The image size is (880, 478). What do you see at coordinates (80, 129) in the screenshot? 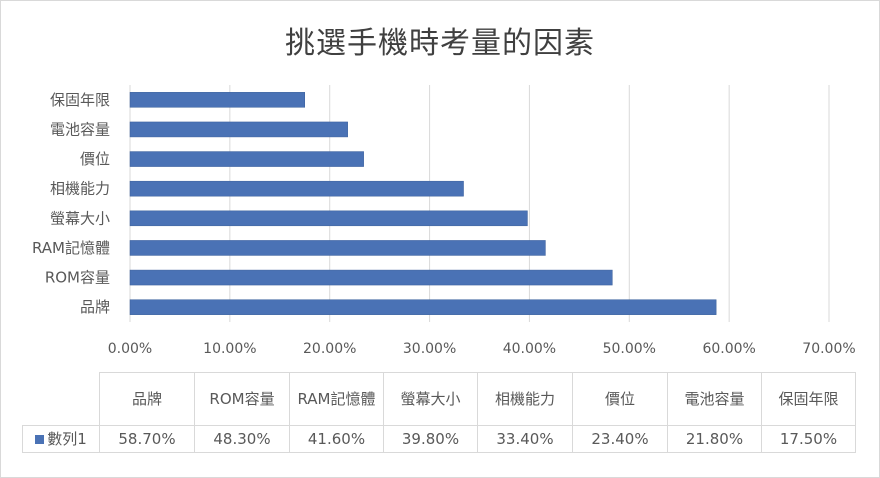
I see `category-label: 電池容量` at bounding box center [80, 129].